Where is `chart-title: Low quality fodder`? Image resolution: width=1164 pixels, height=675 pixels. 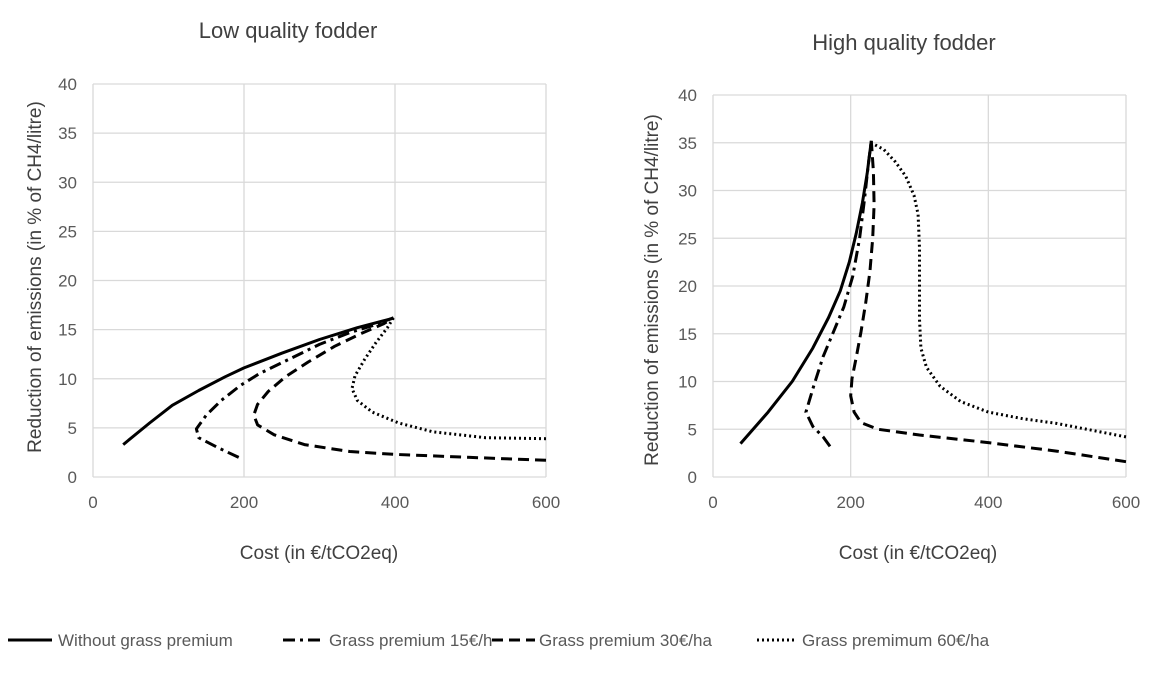 chart-title: Low quality fodder is located at coordinates (288, 30).